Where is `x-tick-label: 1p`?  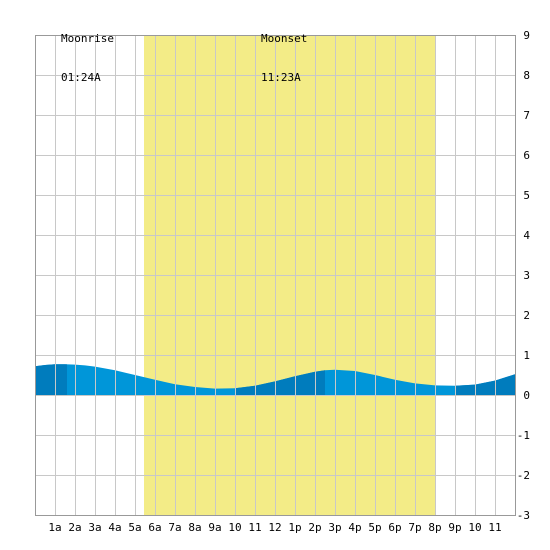
x-tick-label: 1p is located at coordinates (294, 527).